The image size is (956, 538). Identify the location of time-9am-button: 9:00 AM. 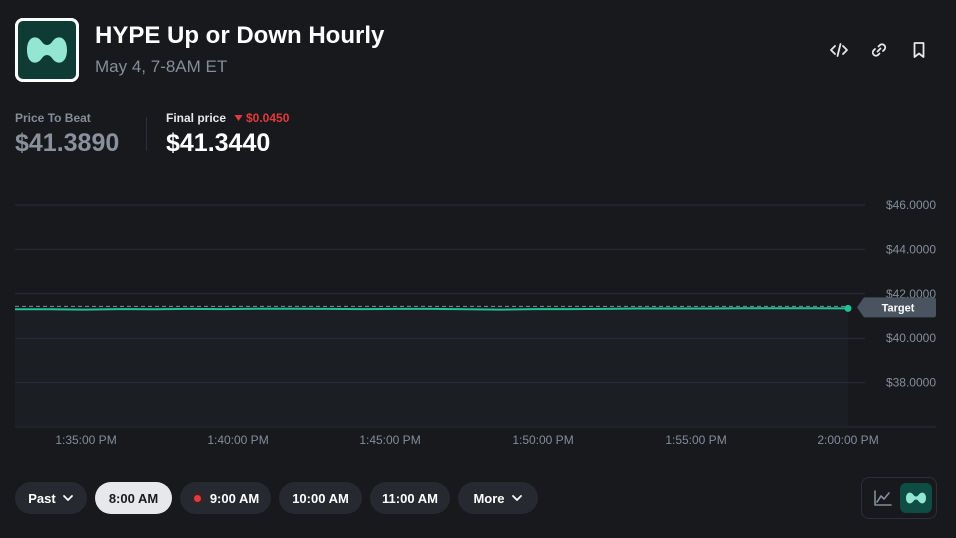
(225, 498).